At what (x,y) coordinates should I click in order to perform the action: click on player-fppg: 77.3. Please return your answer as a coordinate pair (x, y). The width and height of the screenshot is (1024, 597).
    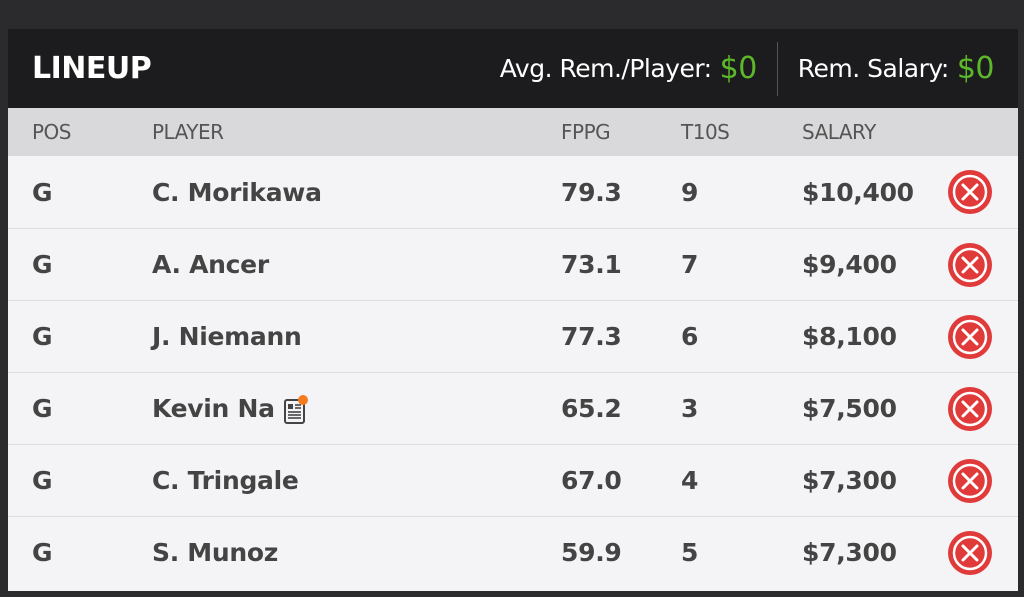
    Looking at the image, I should click on (591, 336).